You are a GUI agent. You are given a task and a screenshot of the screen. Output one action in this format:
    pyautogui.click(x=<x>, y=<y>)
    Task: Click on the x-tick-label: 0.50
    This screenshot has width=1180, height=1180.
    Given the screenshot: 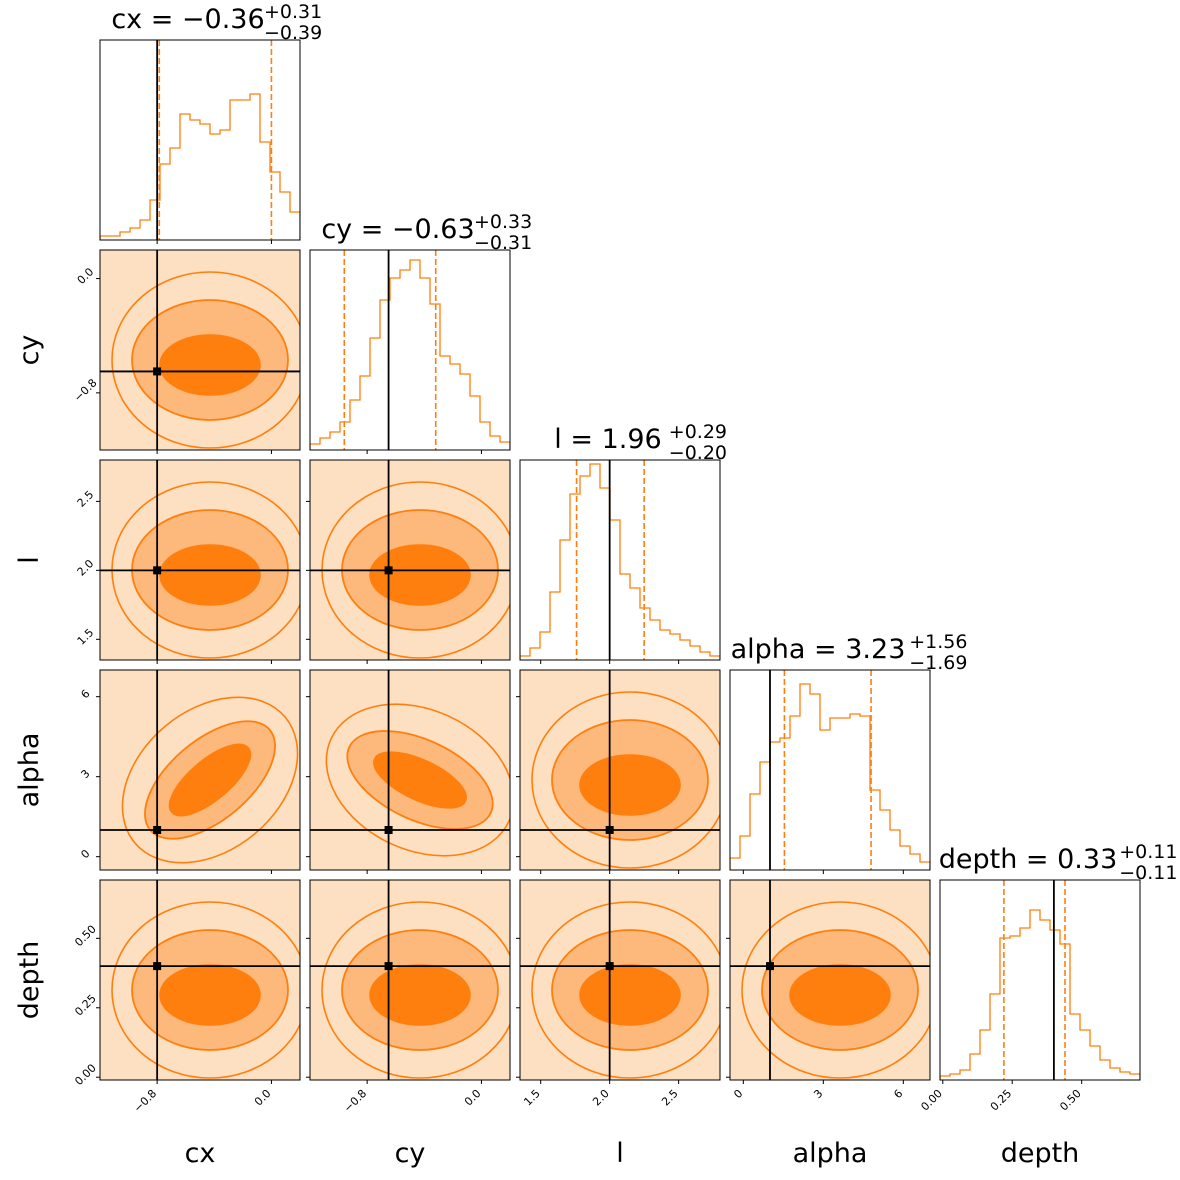 What is the action you would take?
    pyautogui.click(x=1070, y=1100)
    